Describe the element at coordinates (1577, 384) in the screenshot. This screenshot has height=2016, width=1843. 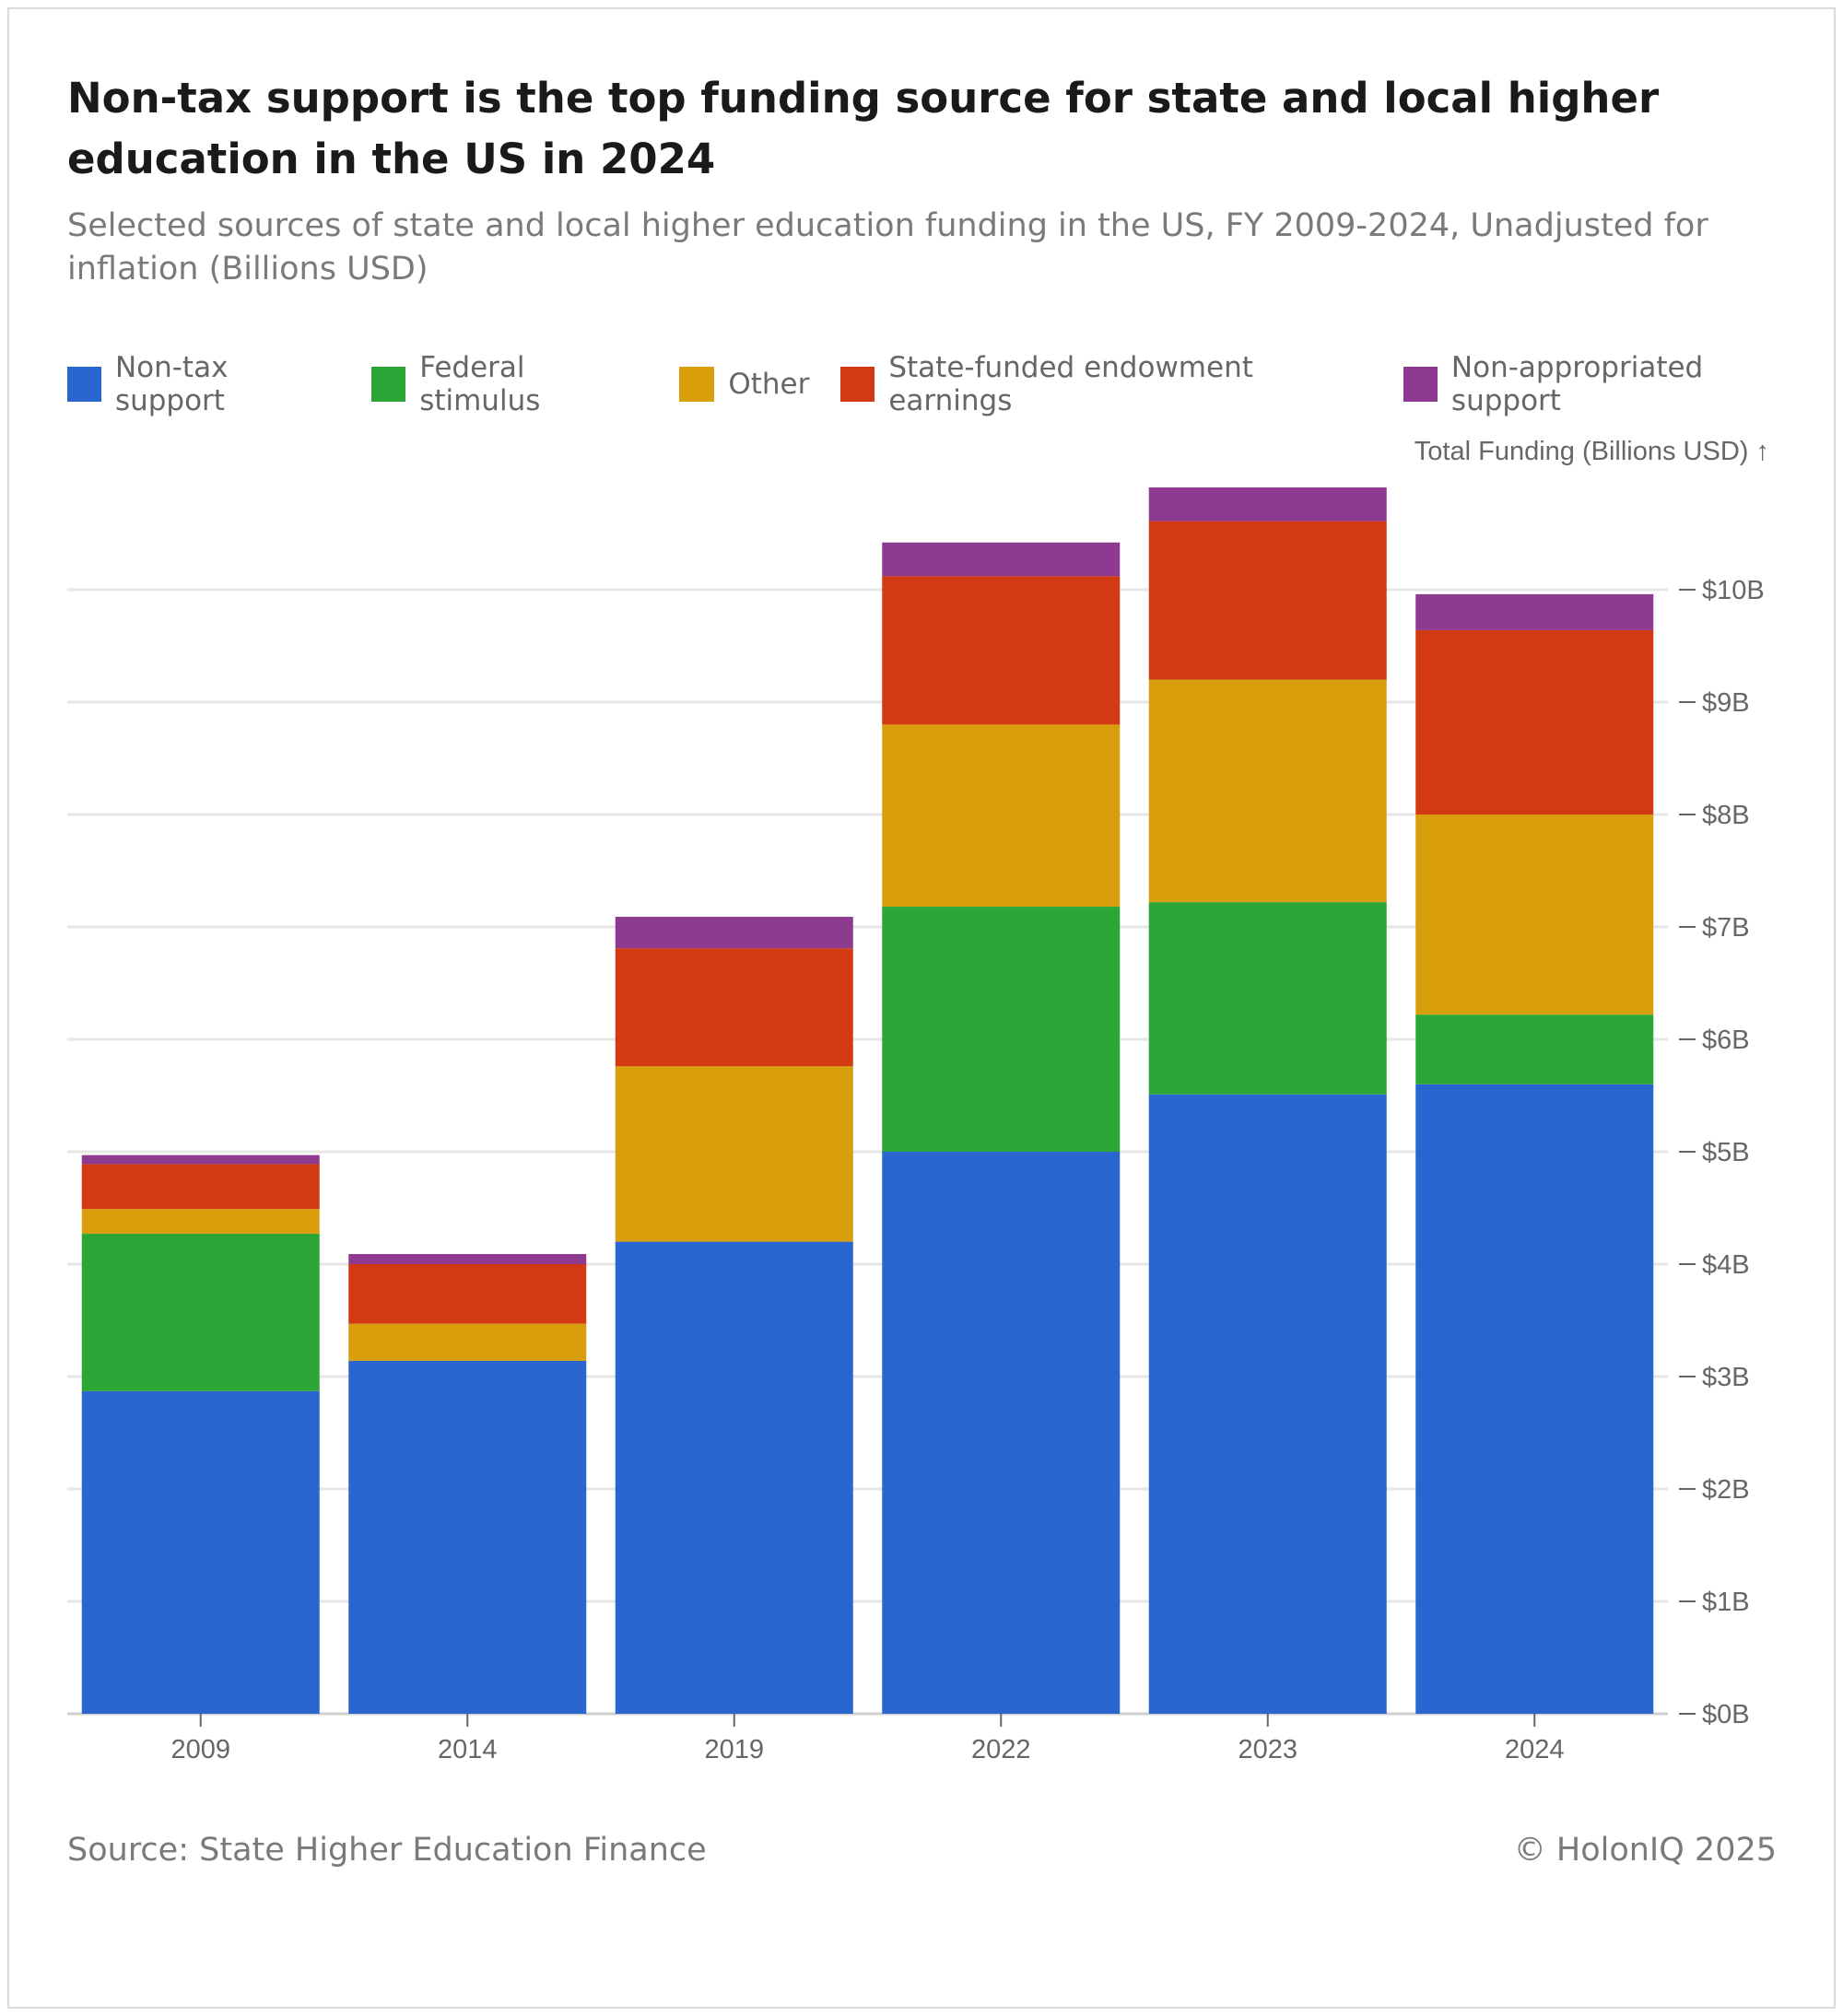
I see `legend-label: Non-appropriated support` at that location.